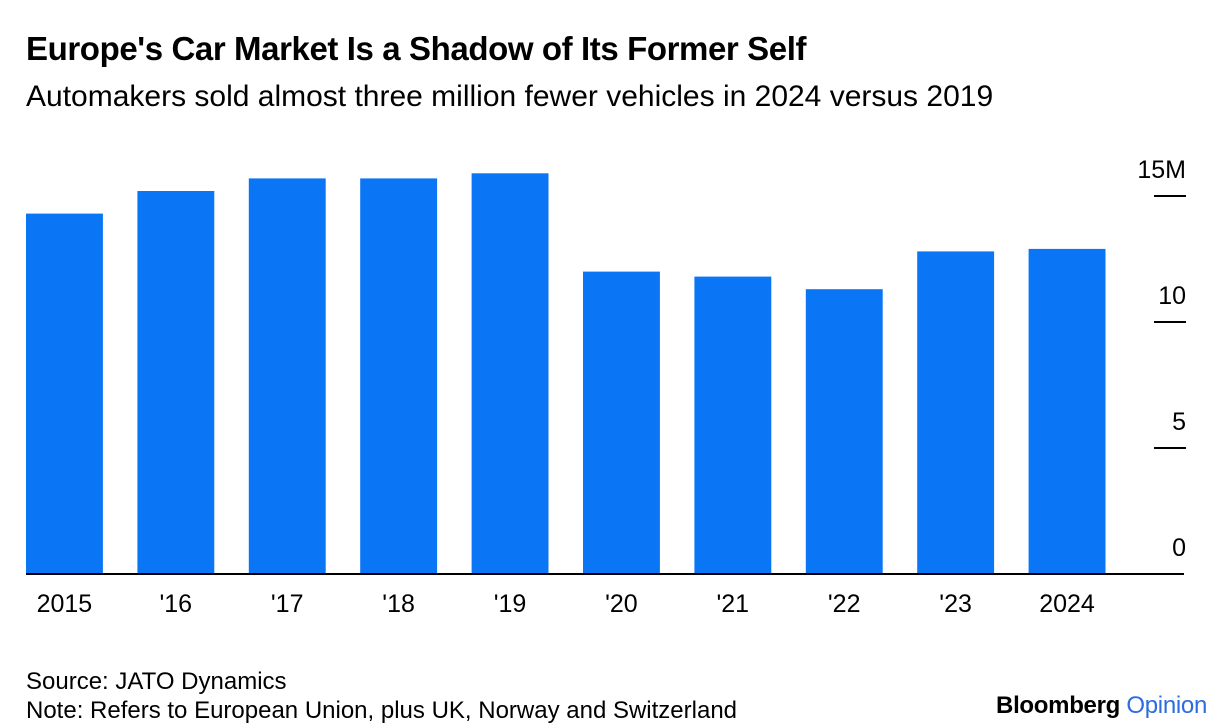 The width and height of the screenshot is (1229, 726). I want to click on x-tick-label: '23, so click(955, 604).